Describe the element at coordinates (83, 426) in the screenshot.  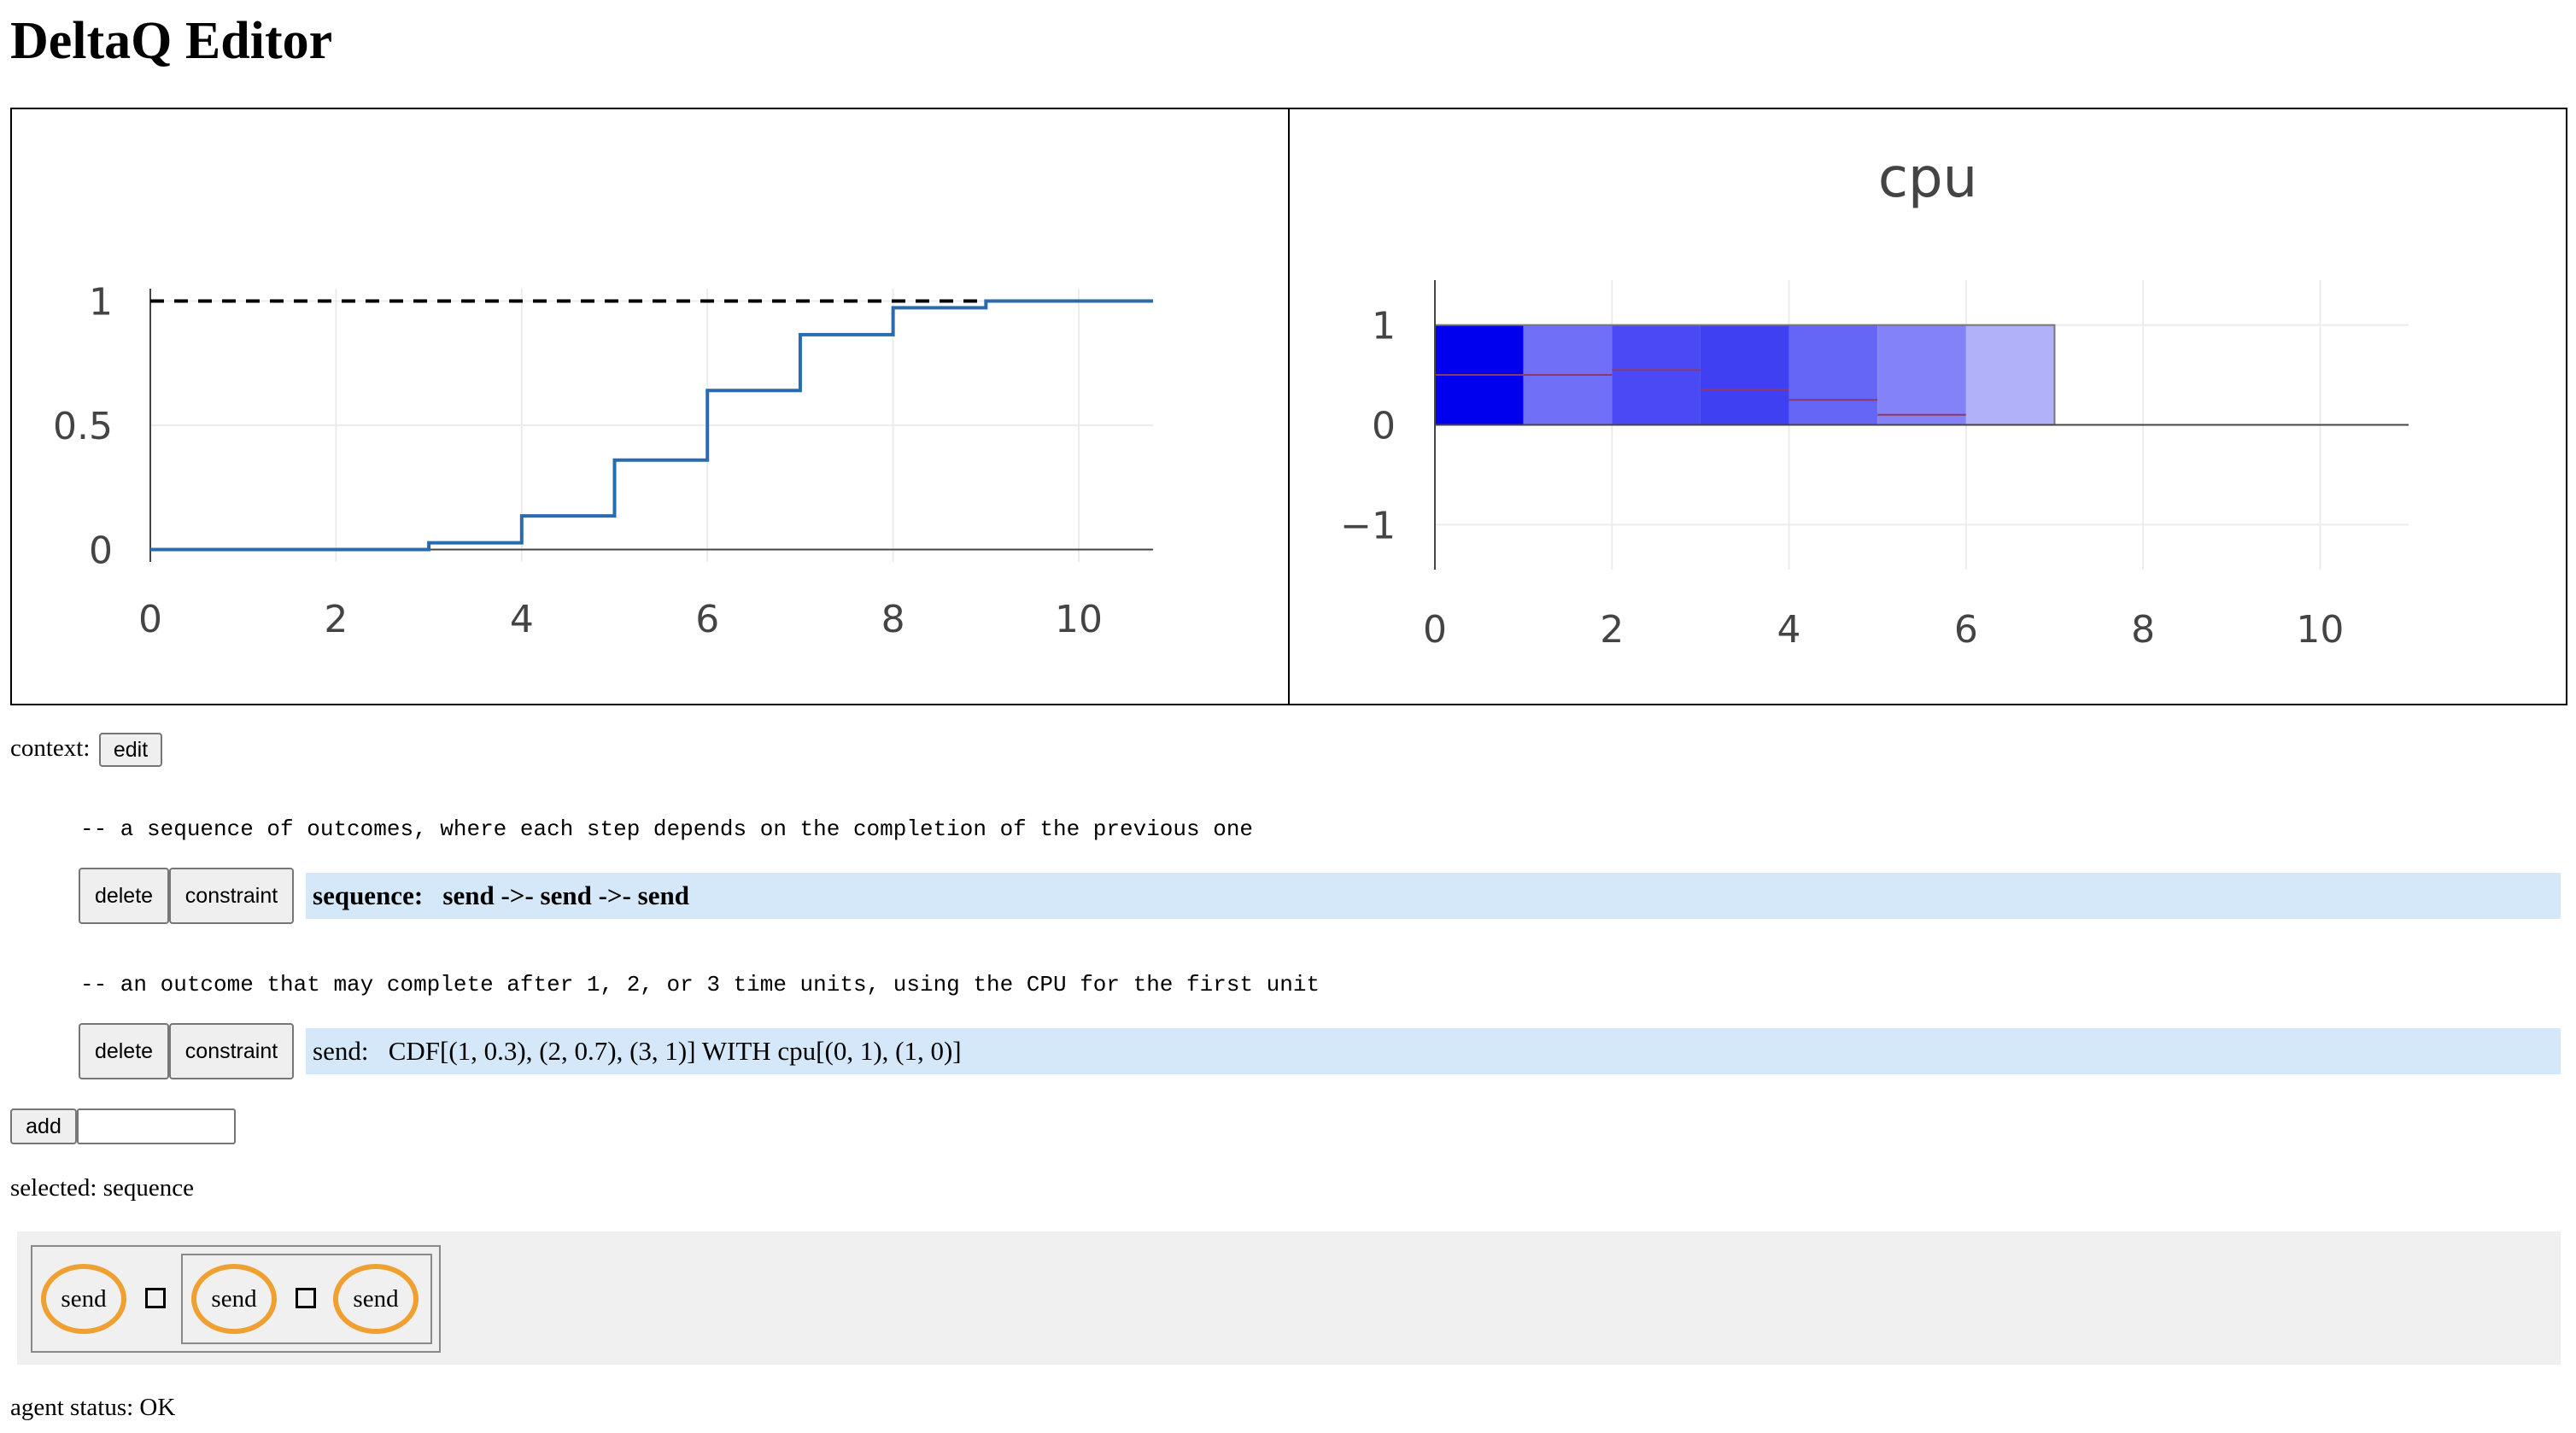
I see `y-tick-label: 0.5` at that location.